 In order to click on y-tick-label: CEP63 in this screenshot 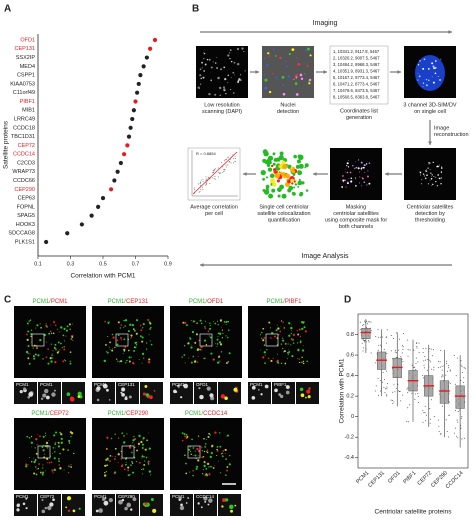, I will do `click(26, 199)`.